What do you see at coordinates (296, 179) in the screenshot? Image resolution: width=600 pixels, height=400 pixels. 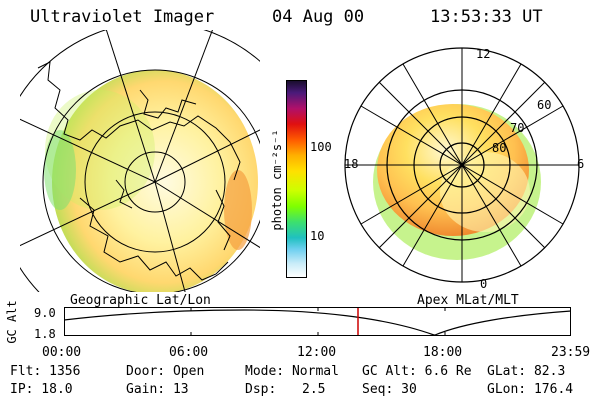 I see `colorbar` at bounding box center [296, 179].